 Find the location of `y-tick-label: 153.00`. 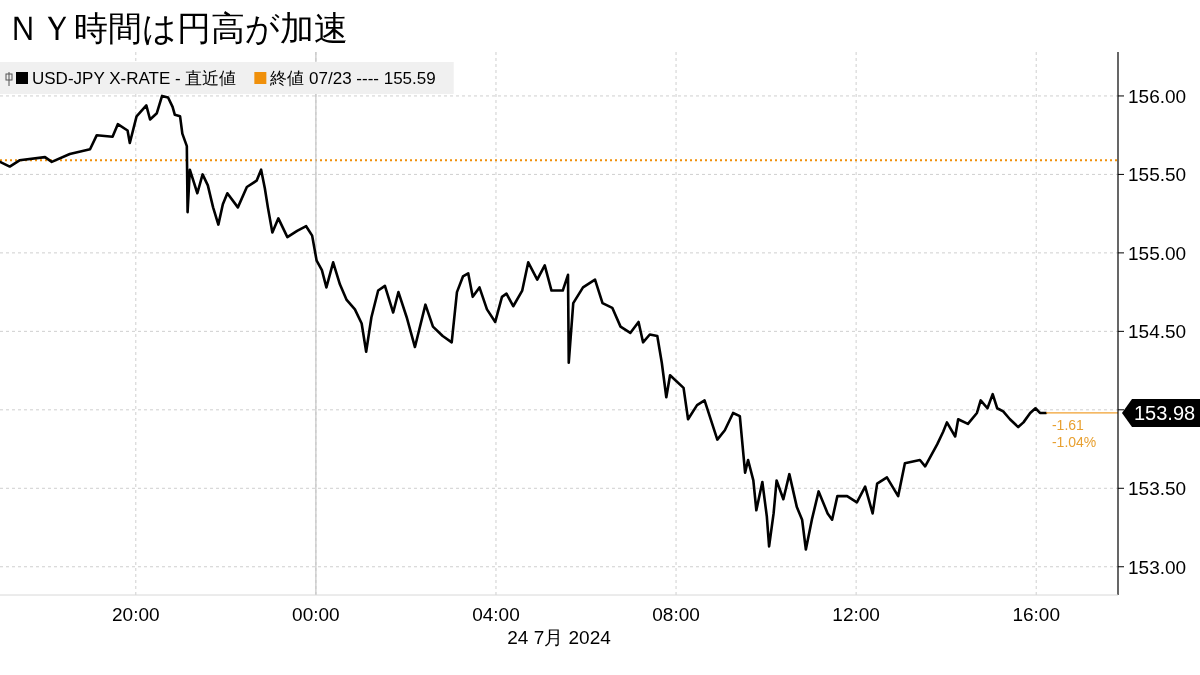

y-tick-label: 153.00 is located at coordinates (1157, 567).